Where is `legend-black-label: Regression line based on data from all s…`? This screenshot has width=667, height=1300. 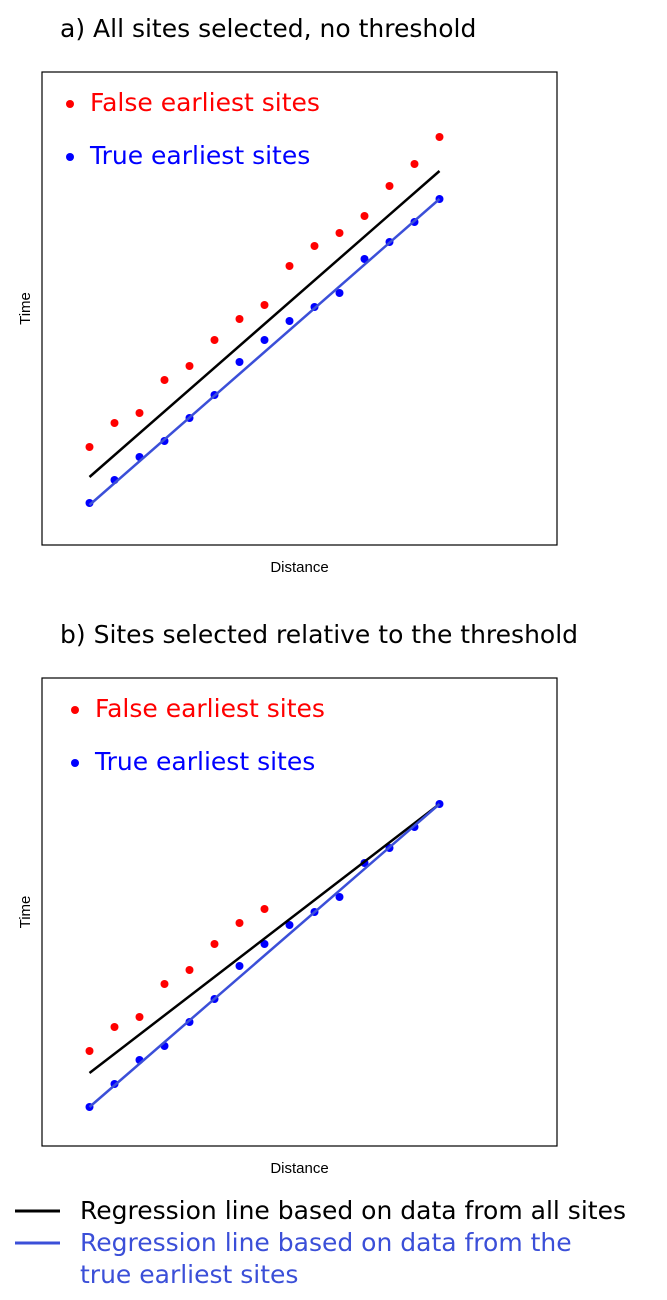
legend-black-label: Regression line based on data from all s… is located at coordinates (353, 1210).